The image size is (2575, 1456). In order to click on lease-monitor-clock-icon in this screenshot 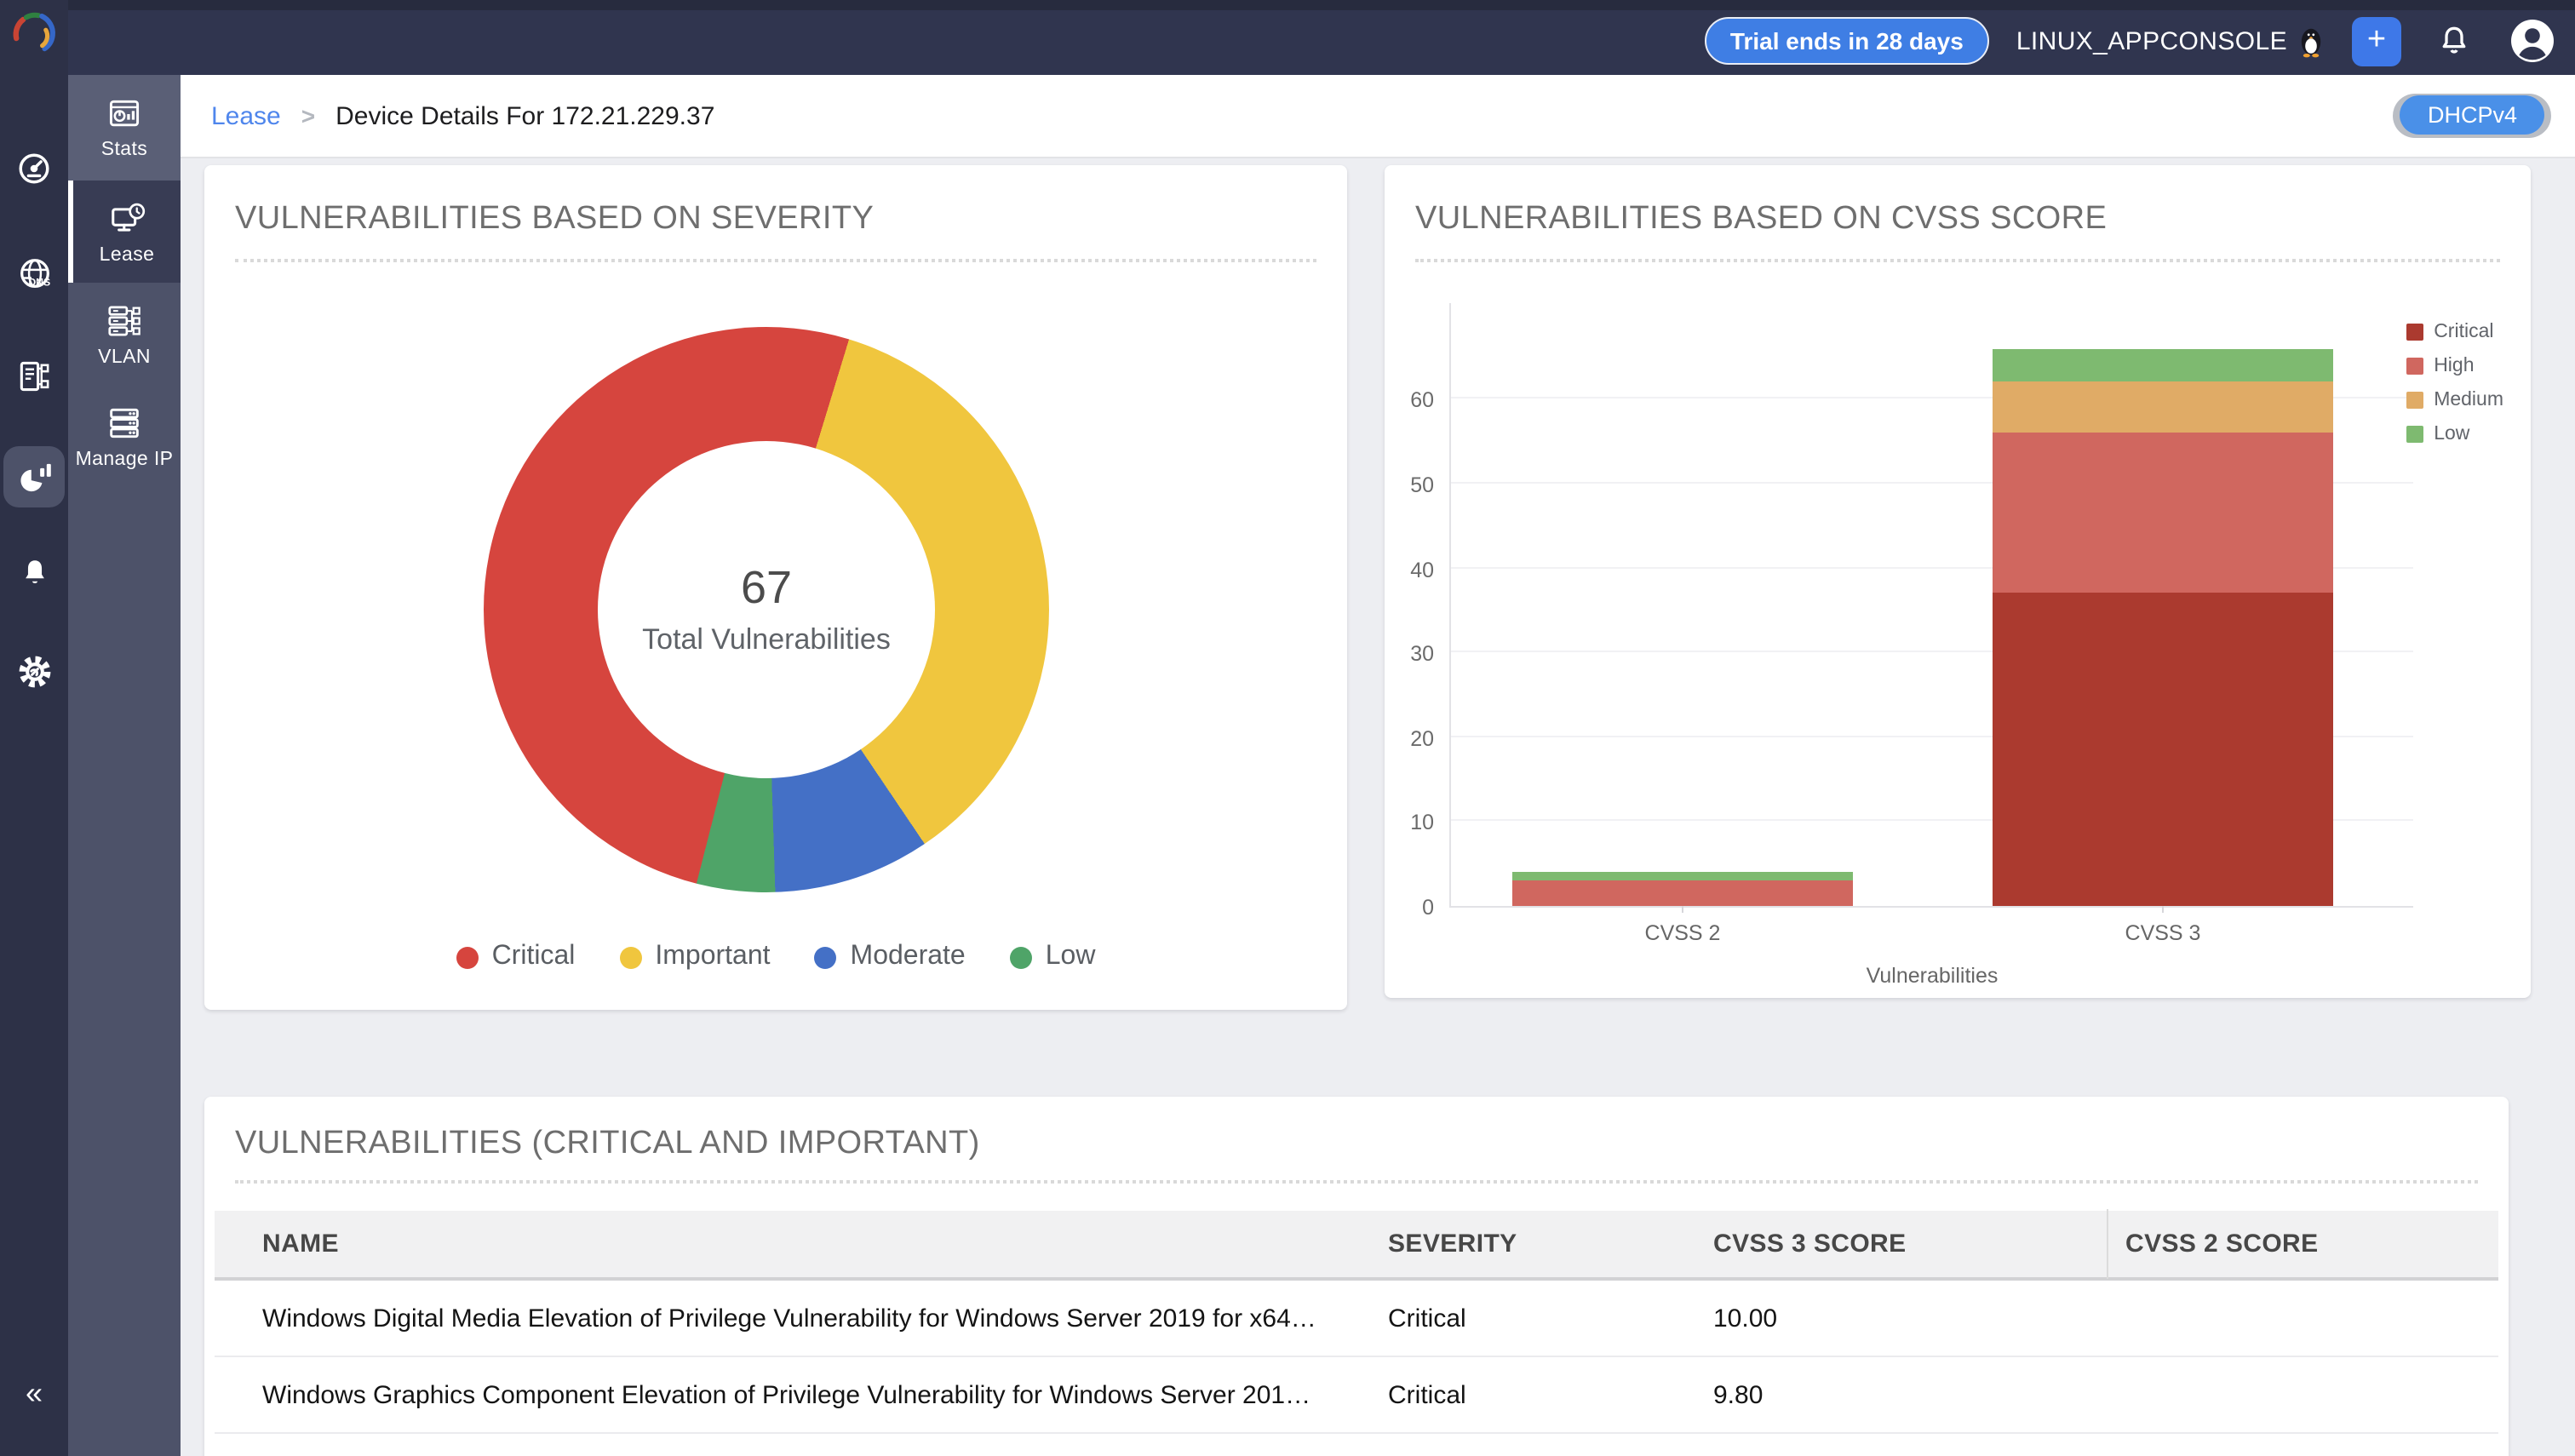, I will do `click(126, 218)`.